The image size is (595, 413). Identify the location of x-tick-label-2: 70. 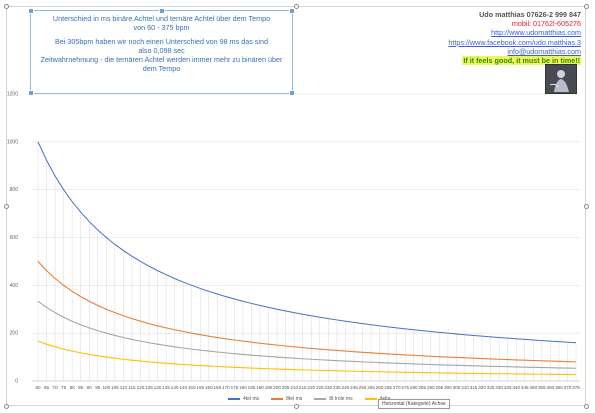
(56, 387).